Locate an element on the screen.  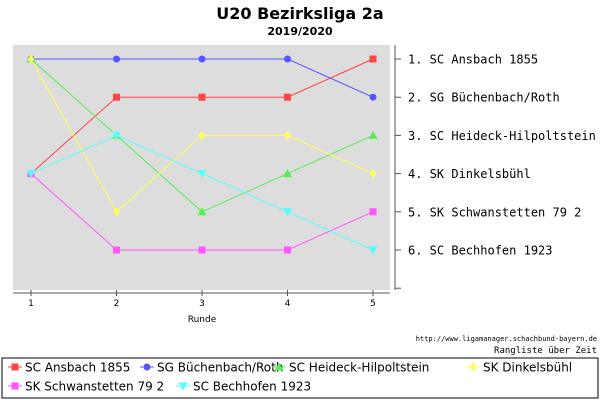
x-tick-label-2: 2 is located at coordinates (117, 304).